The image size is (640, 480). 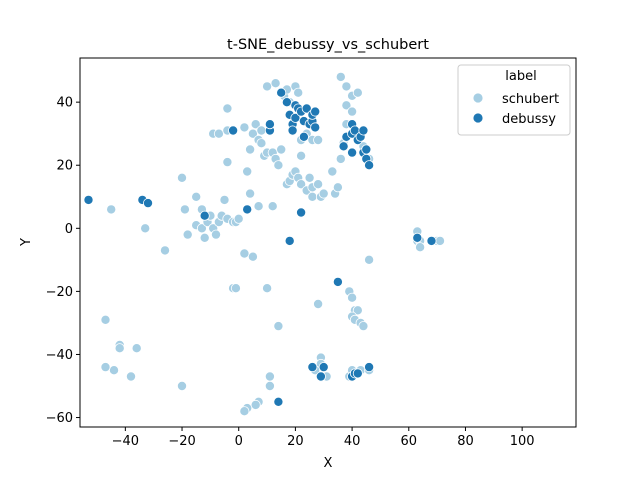 What do you see at coordinates (26, 242) in the screenshot?
I see `y-axis-label: Y` at bounding box center [26, 242].